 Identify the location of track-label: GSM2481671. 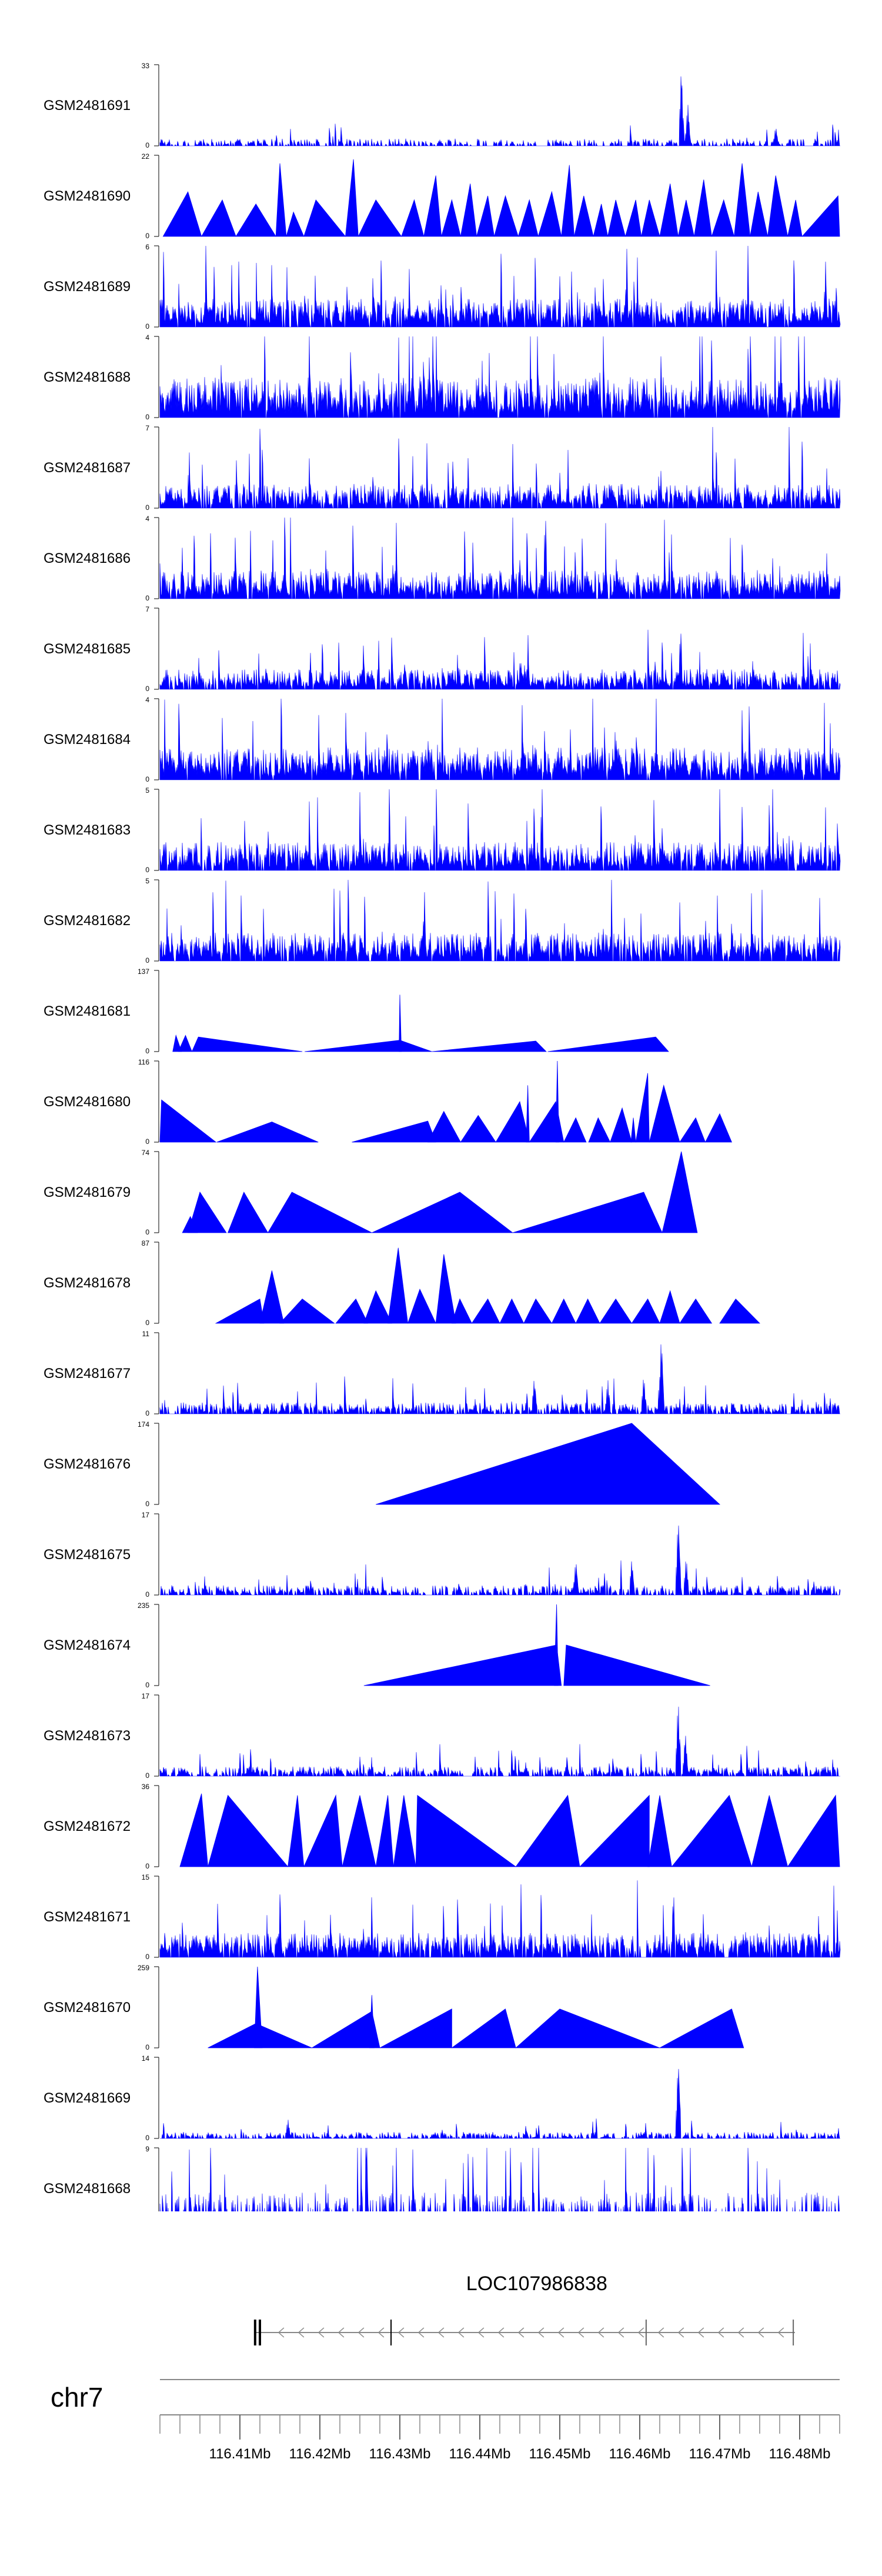
(87, 1917).